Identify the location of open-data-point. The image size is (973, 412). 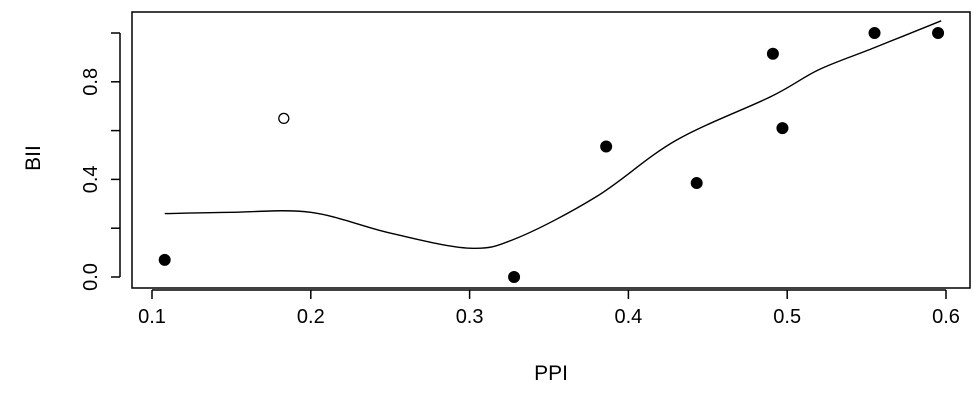
(284, 118).